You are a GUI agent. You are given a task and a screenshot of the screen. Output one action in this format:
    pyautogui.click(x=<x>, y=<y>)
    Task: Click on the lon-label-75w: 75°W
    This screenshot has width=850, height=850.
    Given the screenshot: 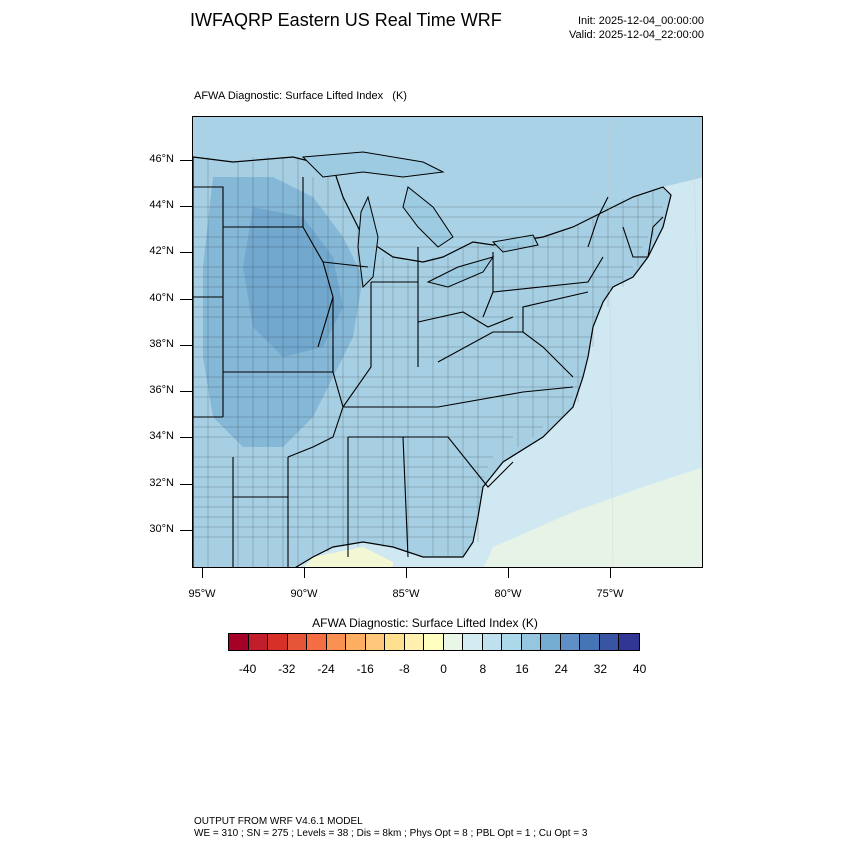 What is the action you would take?
    pyautogui.click(x=610, y=594)
    